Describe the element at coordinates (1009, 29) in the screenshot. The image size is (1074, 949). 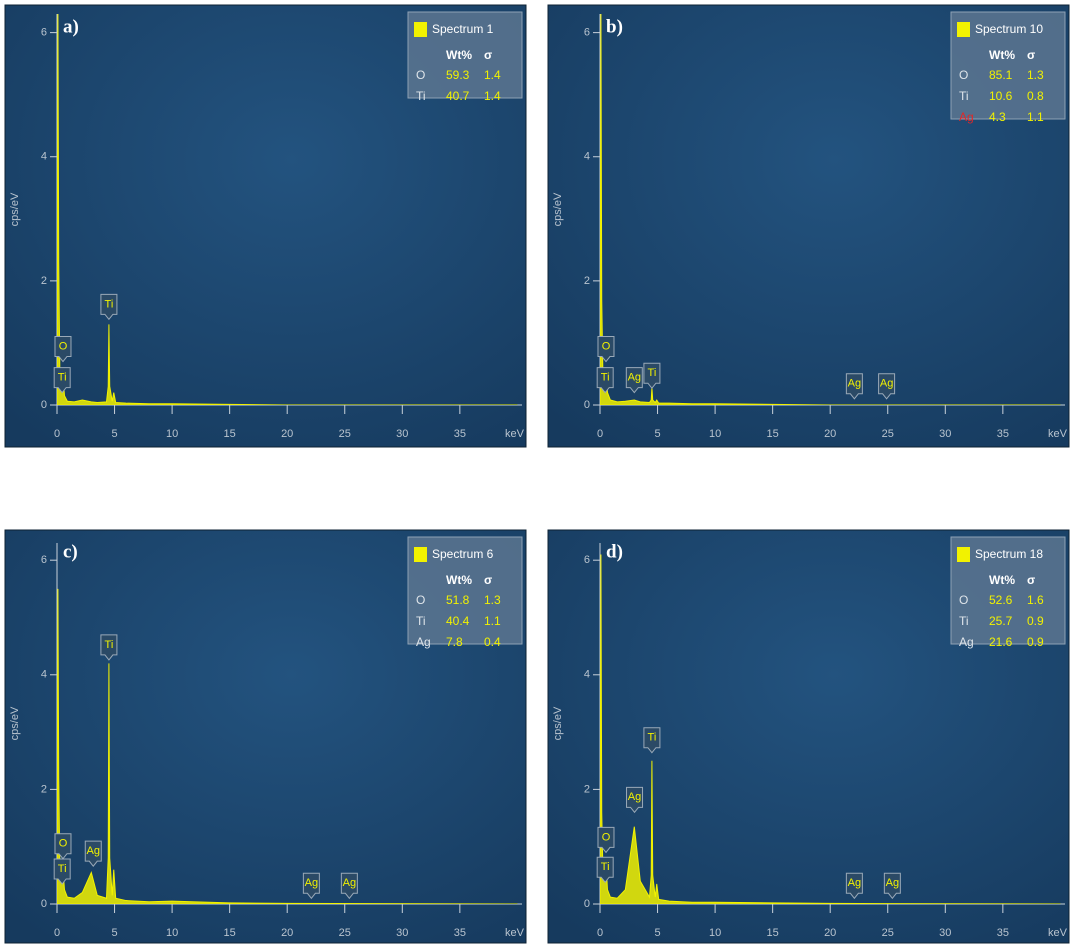
I see `legend-title: Spectrum 10` at that location.